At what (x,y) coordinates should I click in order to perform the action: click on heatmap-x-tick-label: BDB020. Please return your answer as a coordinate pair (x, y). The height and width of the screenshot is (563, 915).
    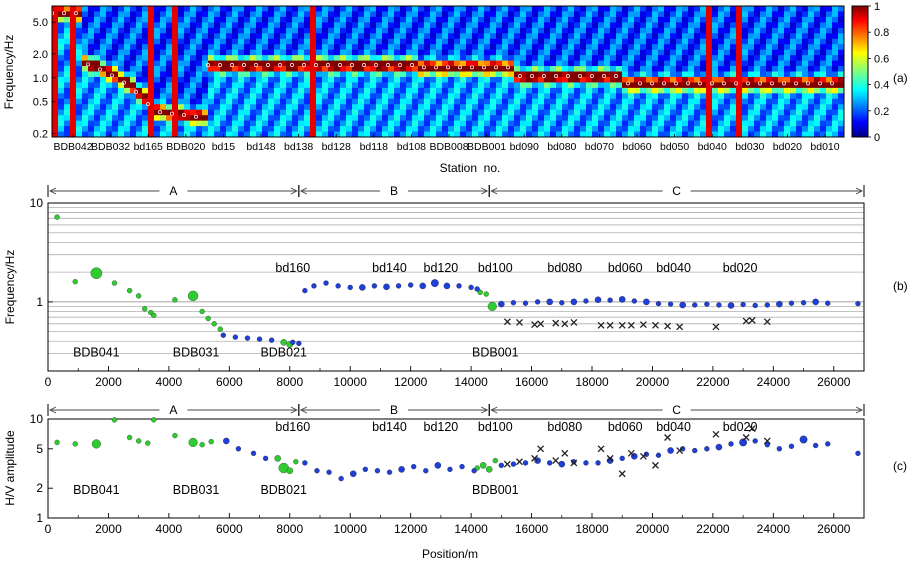
    Looking at the image, I should click on (185, 147).